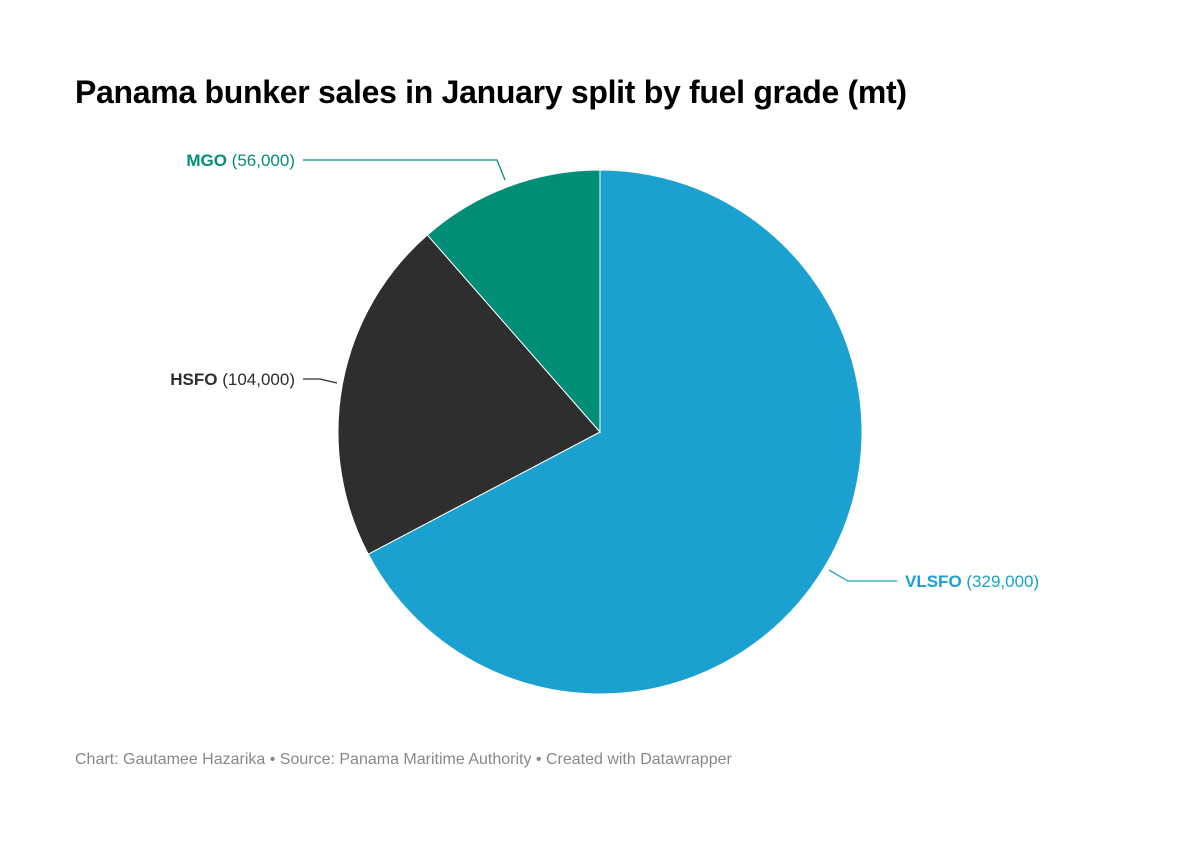 Image resolution: width=1200 pixels, height=846 pixels. I want to click on slice-label-value: (104,000), so click(257, 379).